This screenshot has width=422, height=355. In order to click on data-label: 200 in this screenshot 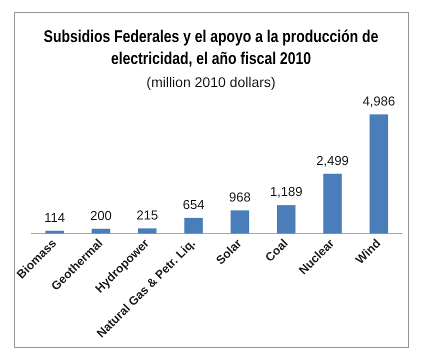, I will do `click(101, 215)`.